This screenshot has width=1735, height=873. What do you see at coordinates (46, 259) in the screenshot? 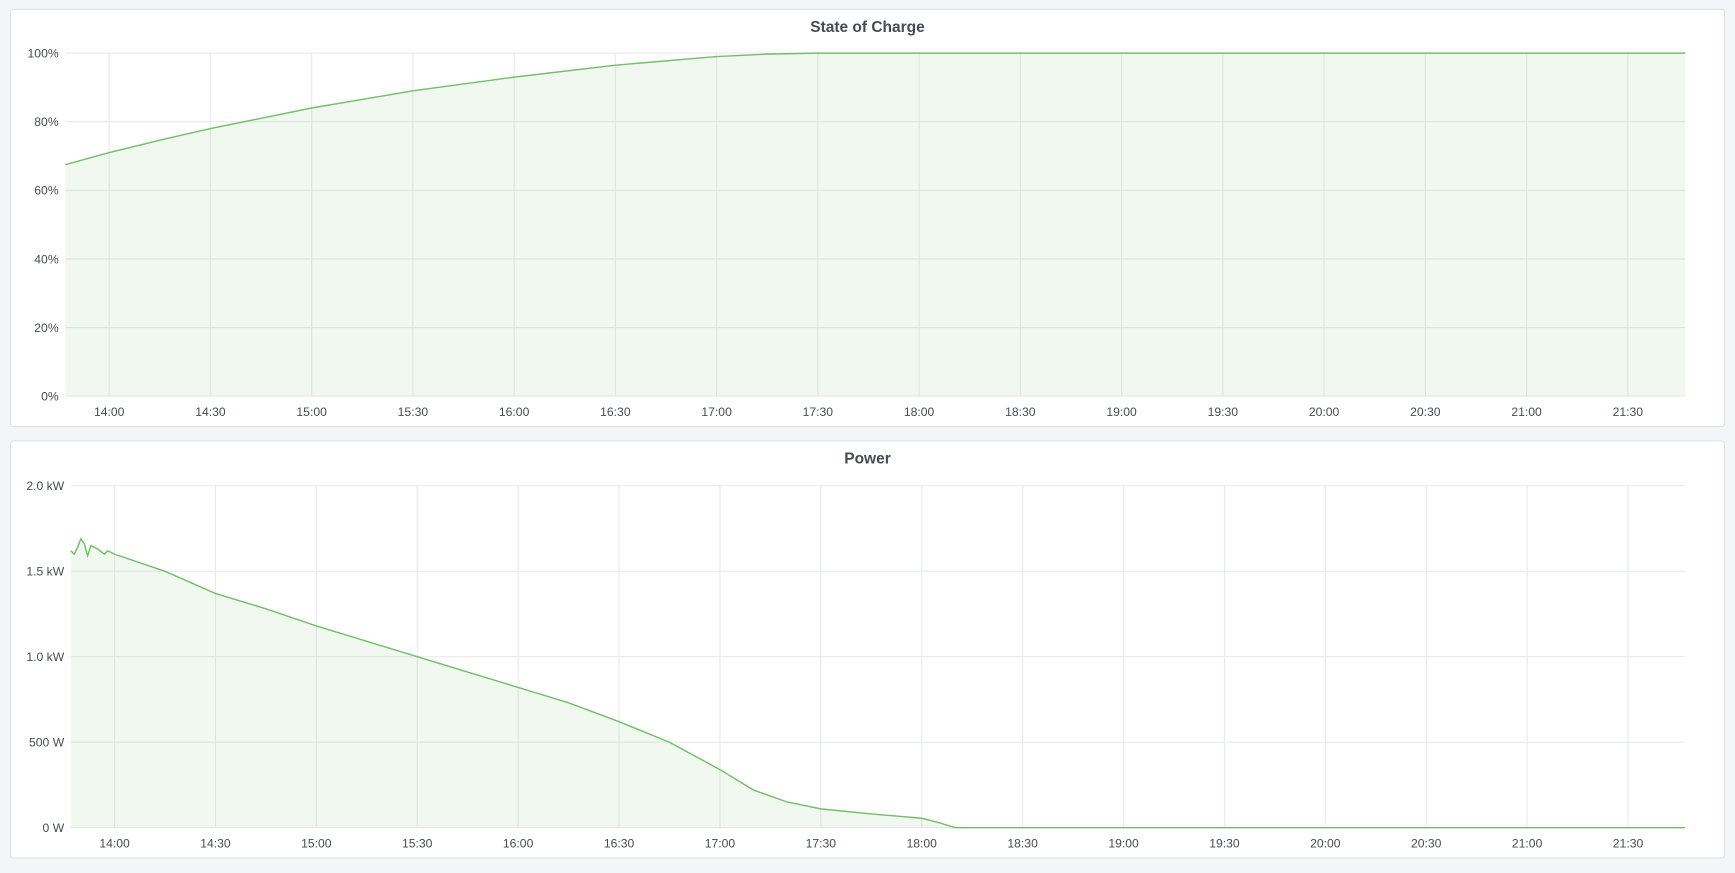
I see `y-tick-label: 40%` at bounding box center [46, 259].